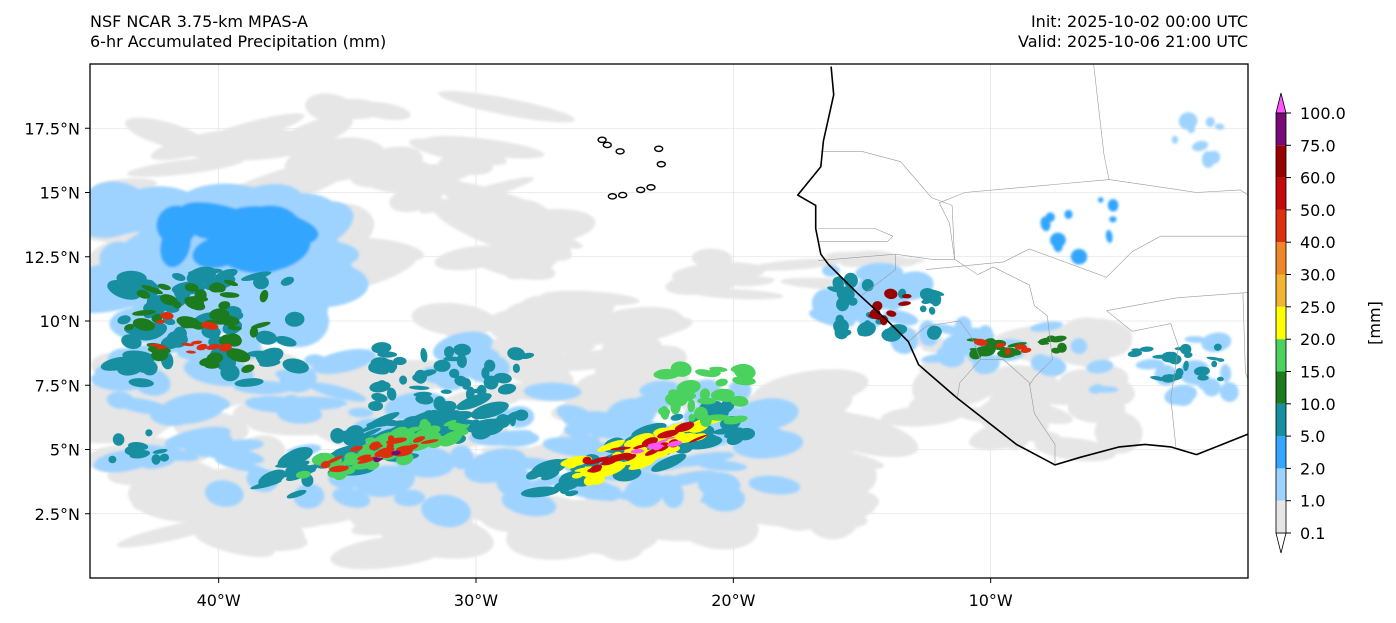 Image resolution: width=1396 pixels, height=623 pixels. Describe the element at coordinates (1318, 372) in the screenshot. I see `colorbar-tick-label: 15.0` at that location.